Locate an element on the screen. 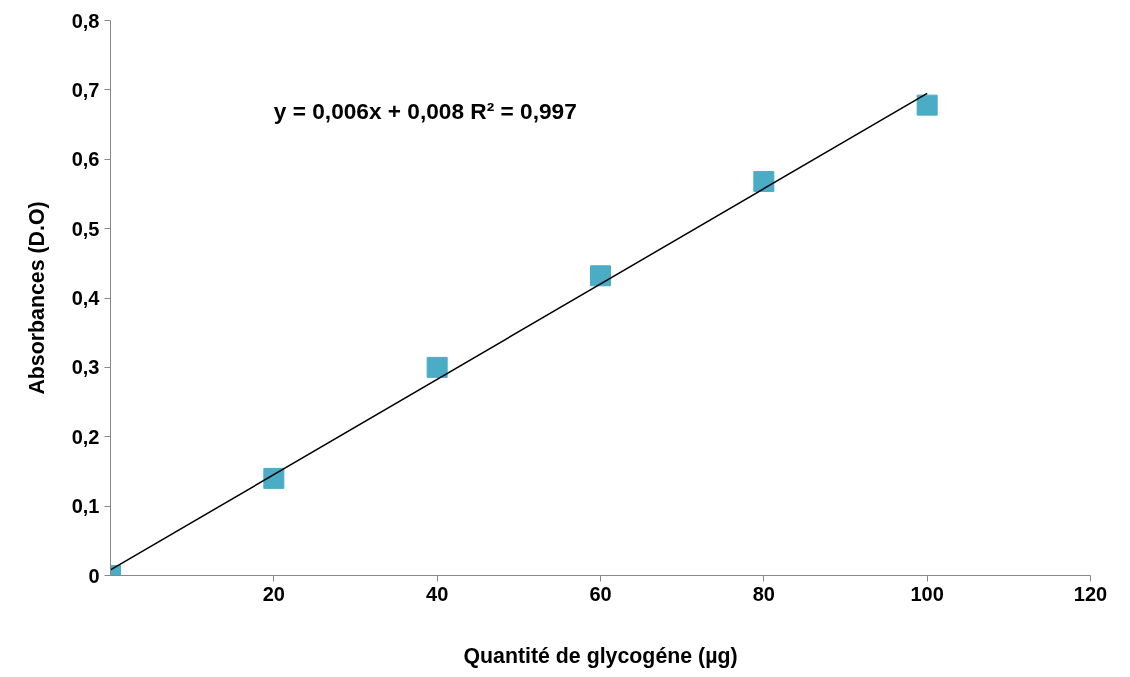 This screenshot has height=677, width=1130. x-tick-label: 60 is located at coordinates (600, 593).